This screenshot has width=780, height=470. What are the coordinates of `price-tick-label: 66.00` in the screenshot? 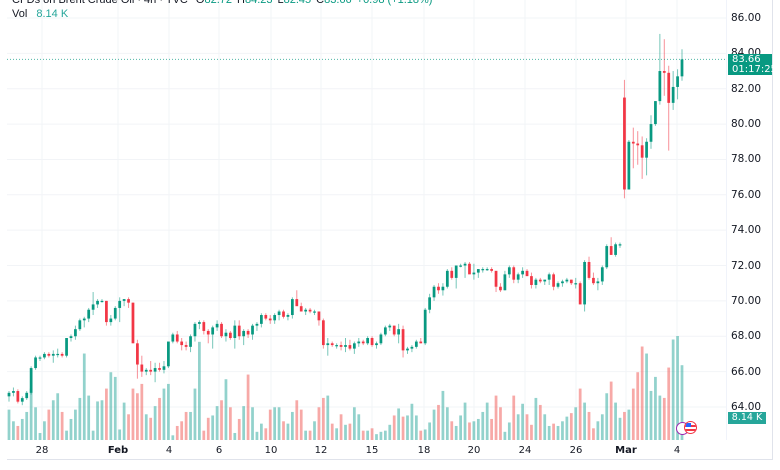 It's located at (746, 371).